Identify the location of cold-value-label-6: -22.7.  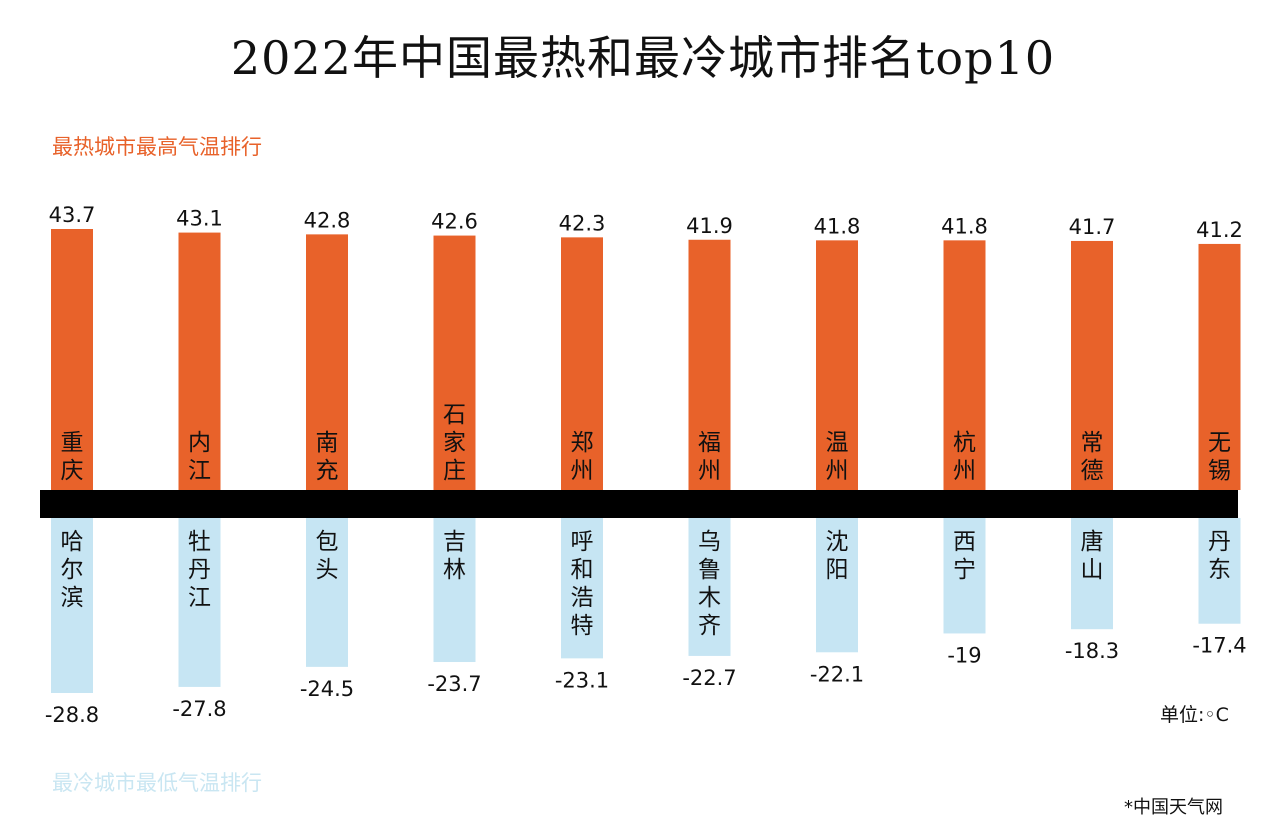
(709, 678).